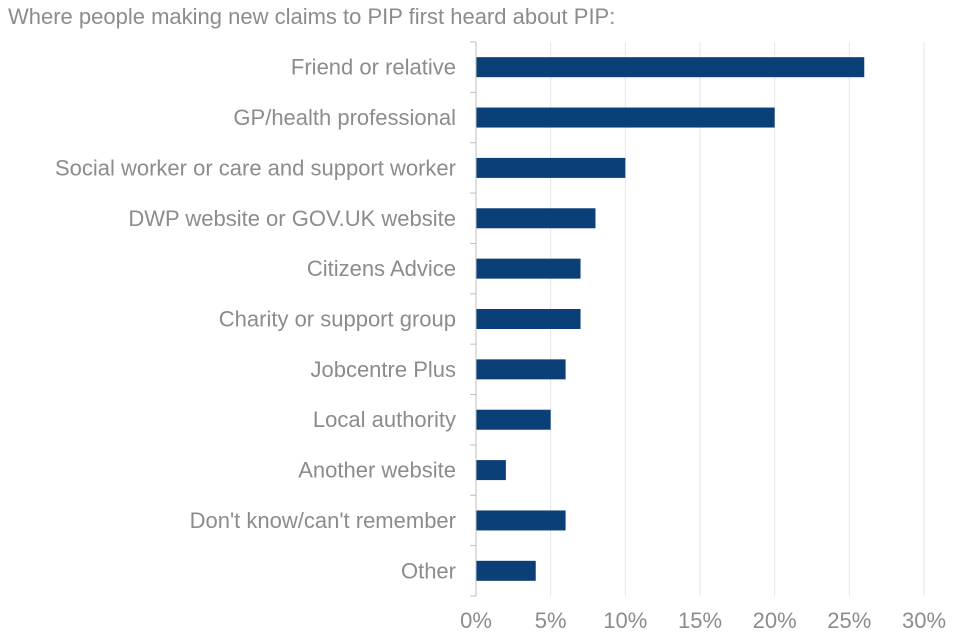  What do you see at coordinates (377, 470) in the screenshot?
I see `category-label: Another website` at bounding box center [377, 470].